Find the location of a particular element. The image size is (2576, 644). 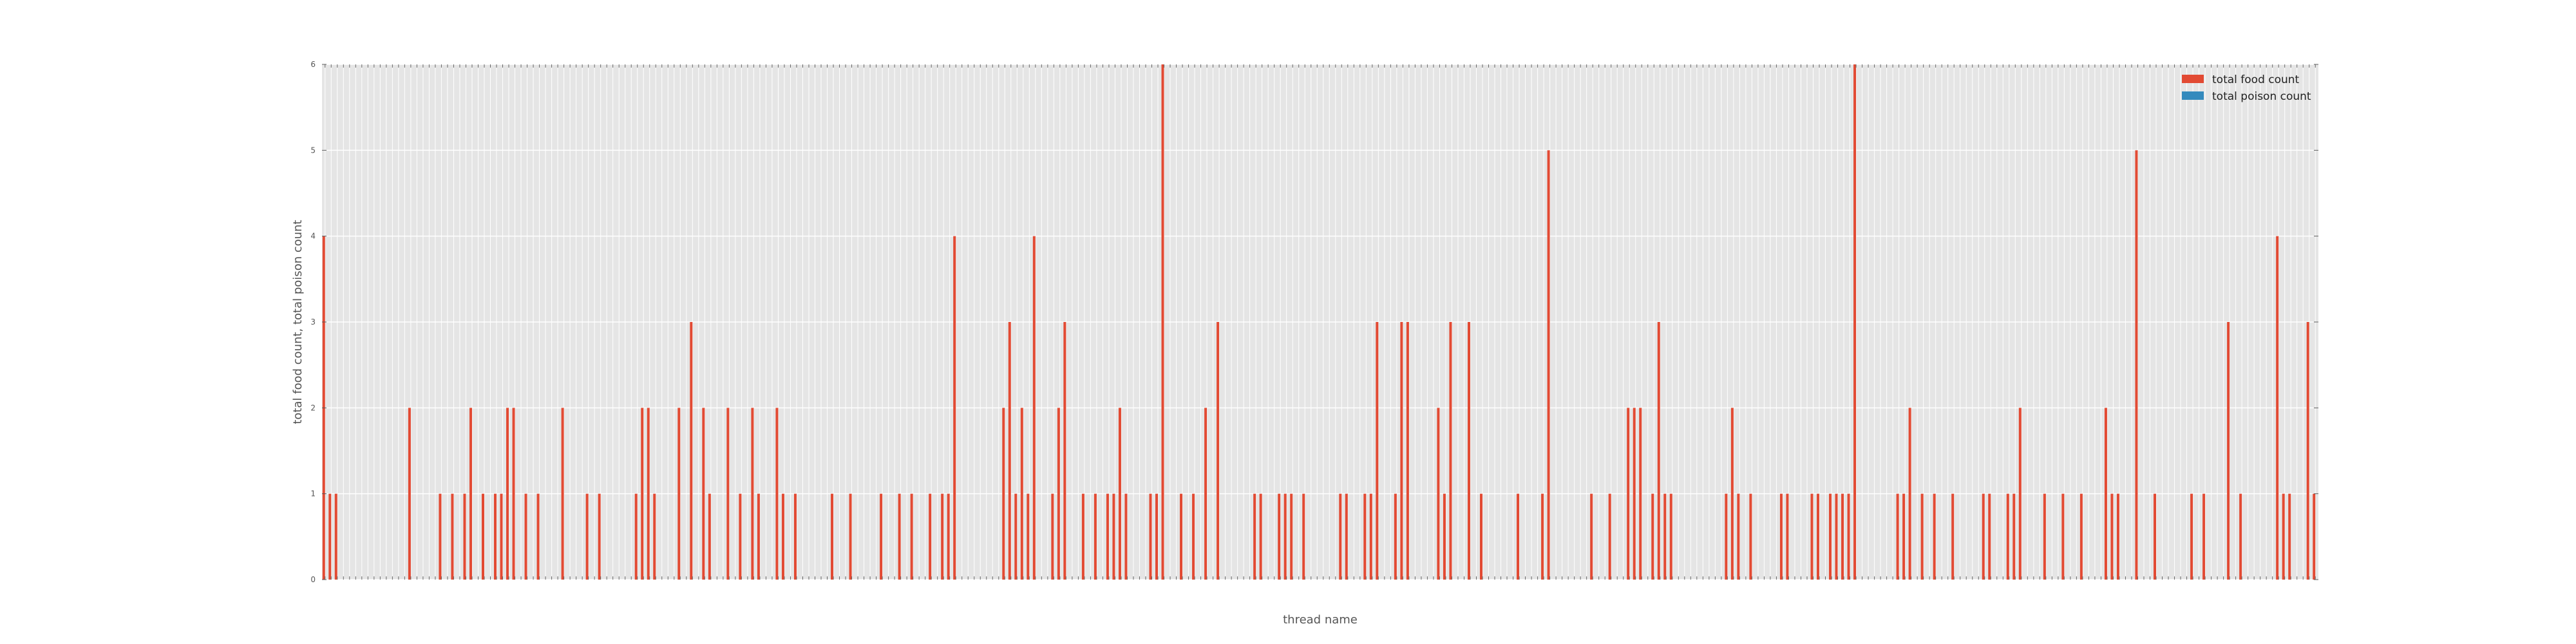

y-tick-label: 3 is located at coordinates (313, 322).